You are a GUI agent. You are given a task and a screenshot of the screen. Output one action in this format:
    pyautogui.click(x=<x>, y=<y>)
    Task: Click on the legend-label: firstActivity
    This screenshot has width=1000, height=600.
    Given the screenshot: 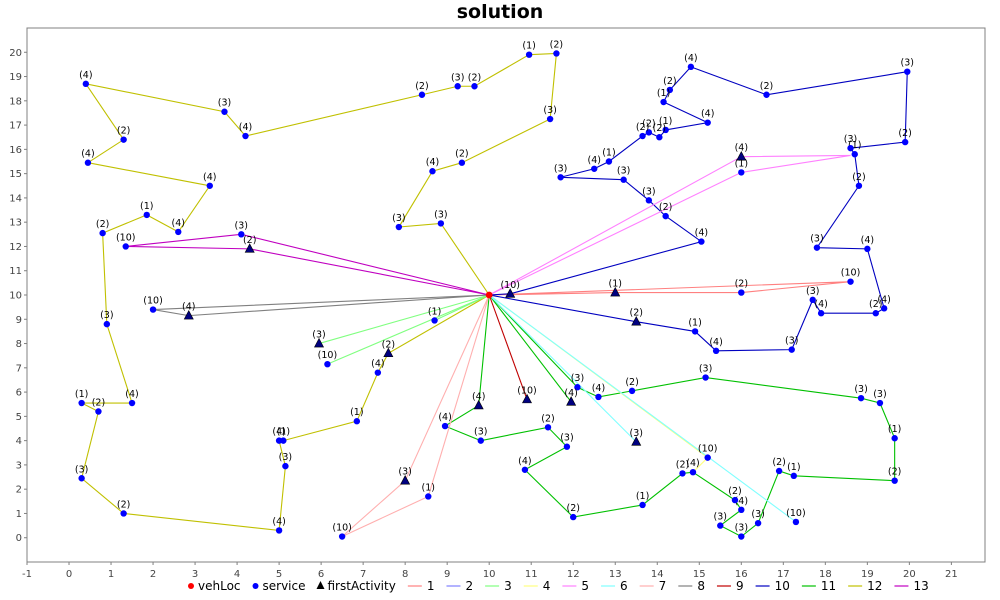 What is the action you would take?
    pyautogui.click(x=362, y=586)
    